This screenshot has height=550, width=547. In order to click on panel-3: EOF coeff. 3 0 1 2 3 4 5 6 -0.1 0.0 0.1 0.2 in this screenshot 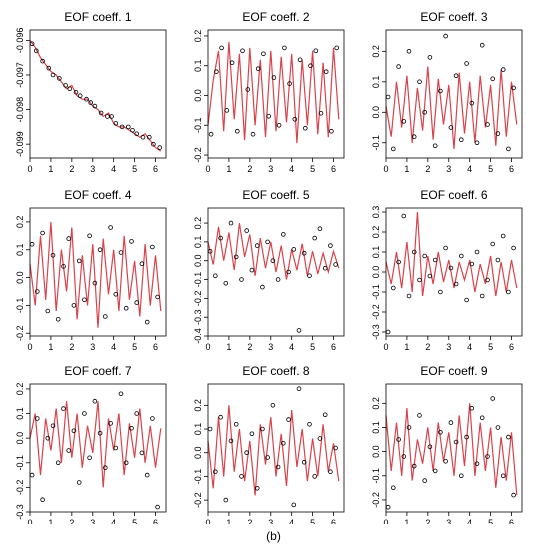, I will do `click(447, 92)`.